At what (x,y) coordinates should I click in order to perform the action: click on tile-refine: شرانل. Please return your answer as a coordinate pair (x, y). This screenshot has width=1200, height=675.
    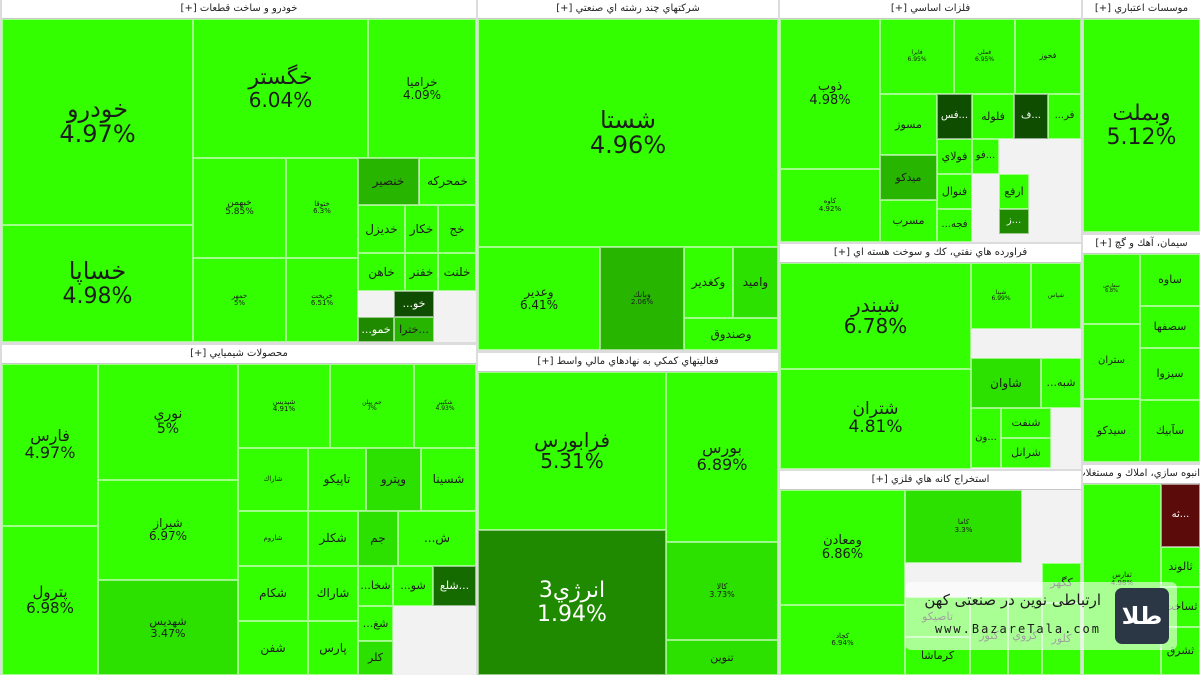
    Looking at the image, I should click on (1026, 453).